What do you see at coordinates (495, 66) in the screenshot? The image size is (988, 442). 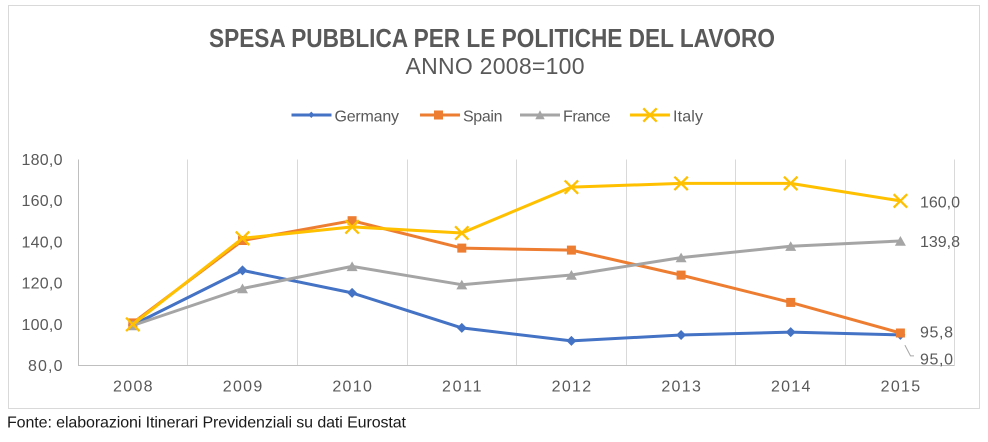 I see `svg-text: ANNO 2008=100` at bounding box center [495, 66].